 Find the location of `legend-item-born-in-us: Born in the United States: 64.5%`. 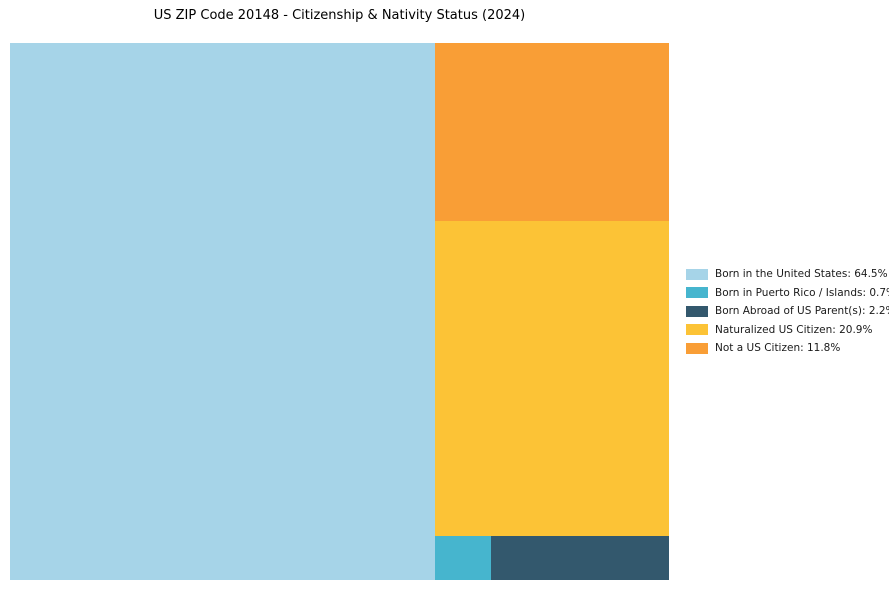

legend-item-born-in-us: Born in the United States: 64.5% is located at coordinates (787, 274).